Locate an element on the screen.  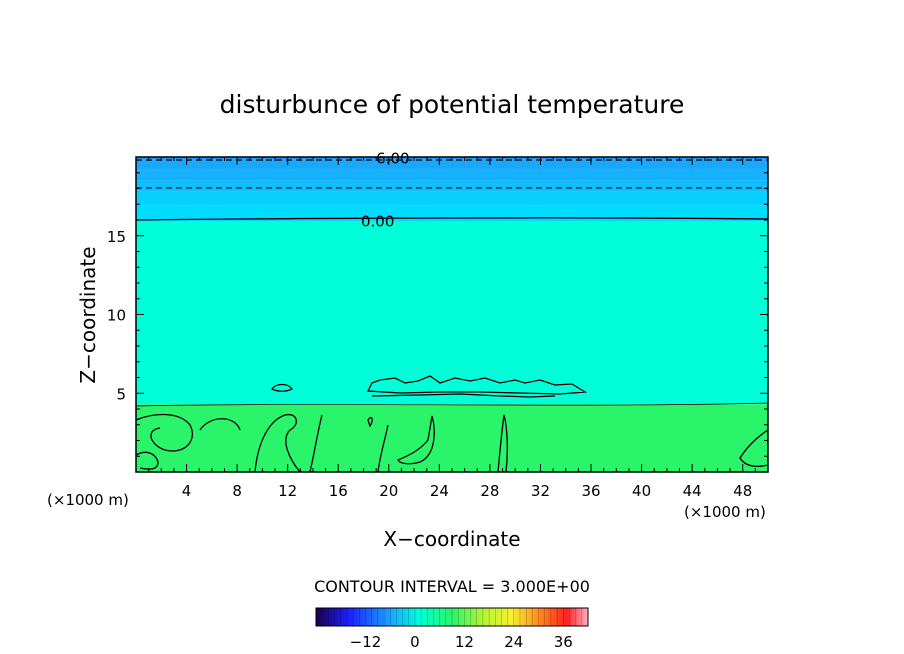
contour-label: 0.00 is located at coordinates (377, 222).